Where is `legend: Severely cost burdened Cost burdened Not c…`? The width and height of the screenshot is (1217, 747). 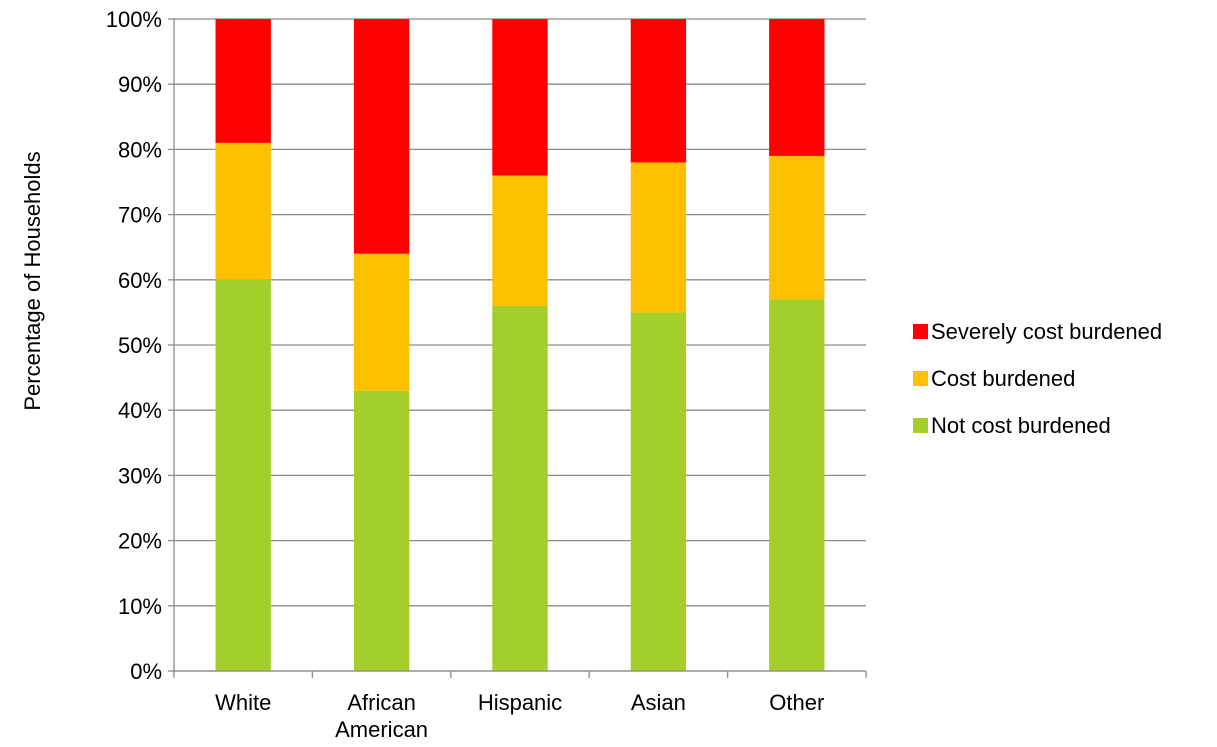 legend: Severely cost burdened Cost burdened Not c… is located at coordinates (1037, 378).